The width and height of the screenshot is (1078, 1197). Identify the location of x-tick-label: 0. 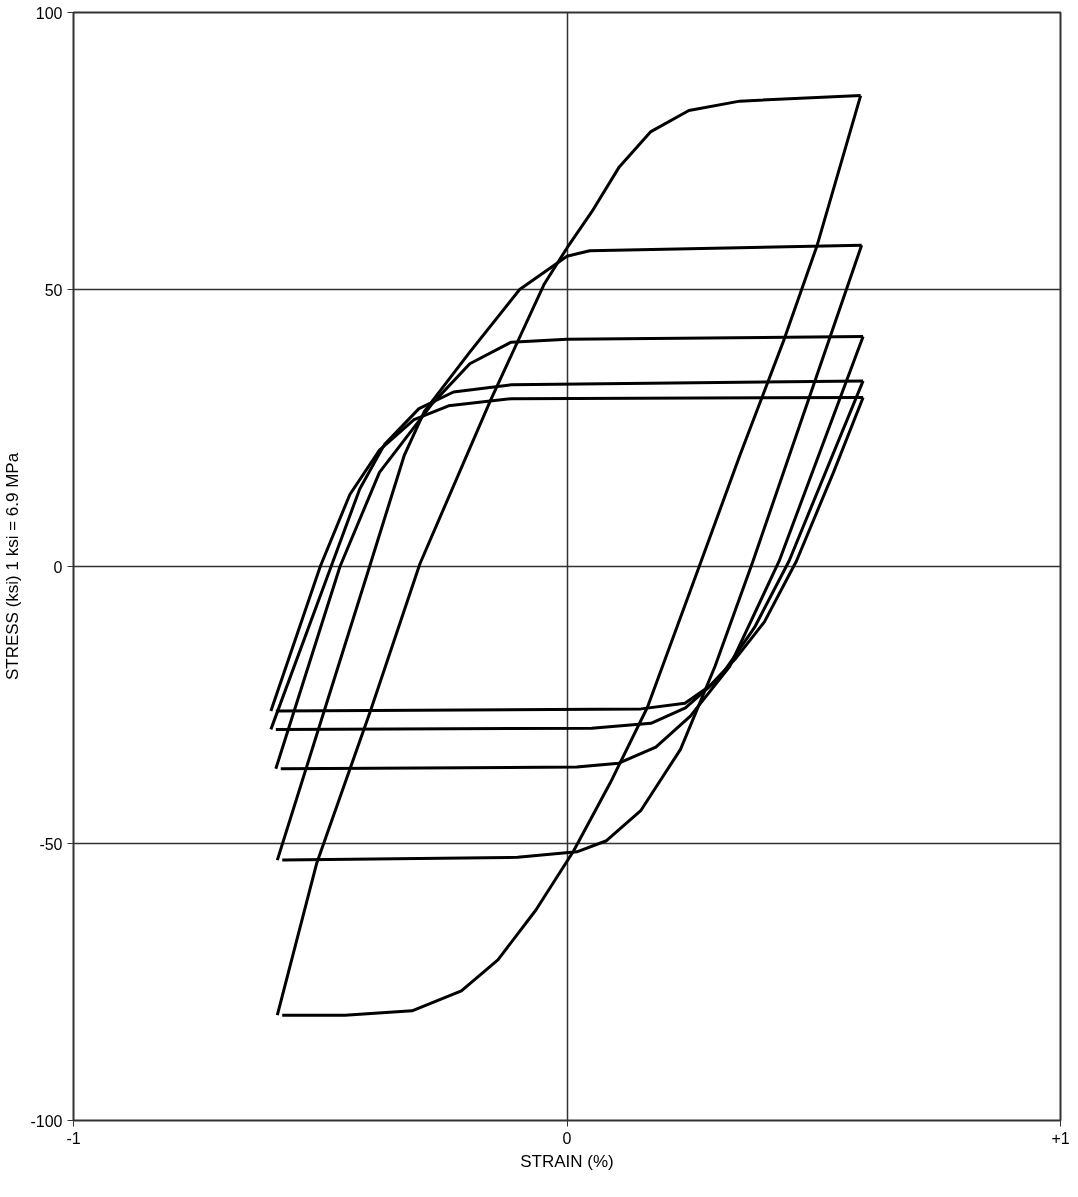
(567, 1138).